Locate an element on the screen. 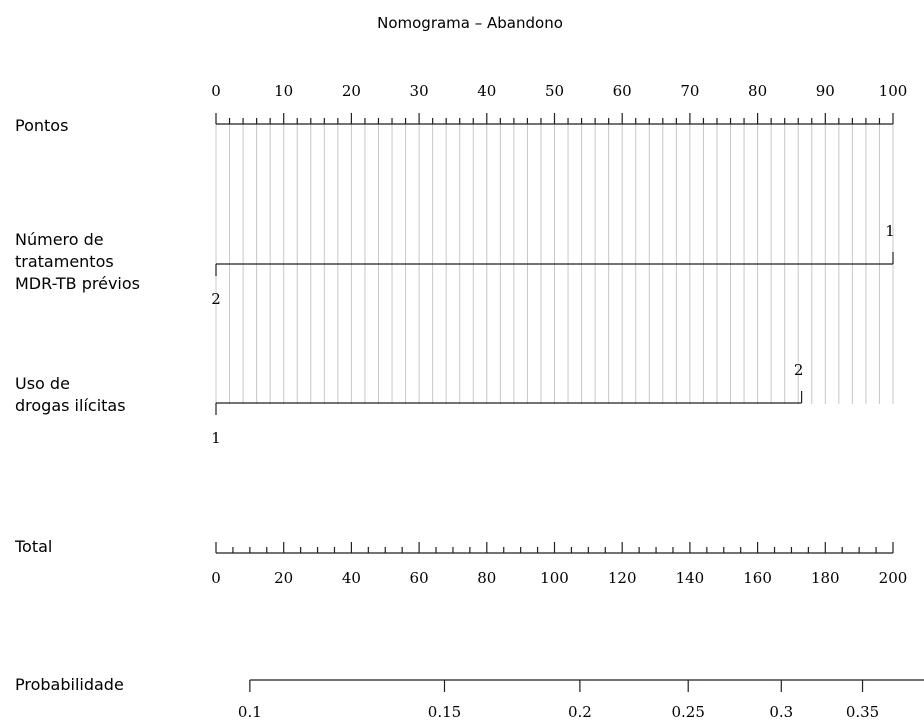  total-axis-label: Total is located at coordinates (33, 546).